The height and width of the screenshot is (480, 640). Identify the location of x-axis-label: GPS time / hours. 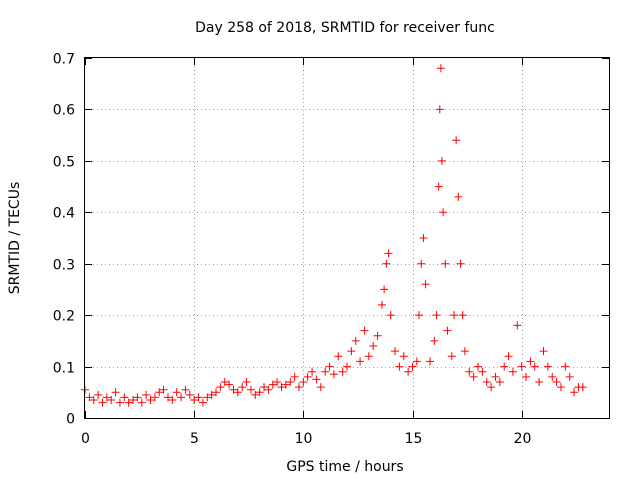
(344, 467).